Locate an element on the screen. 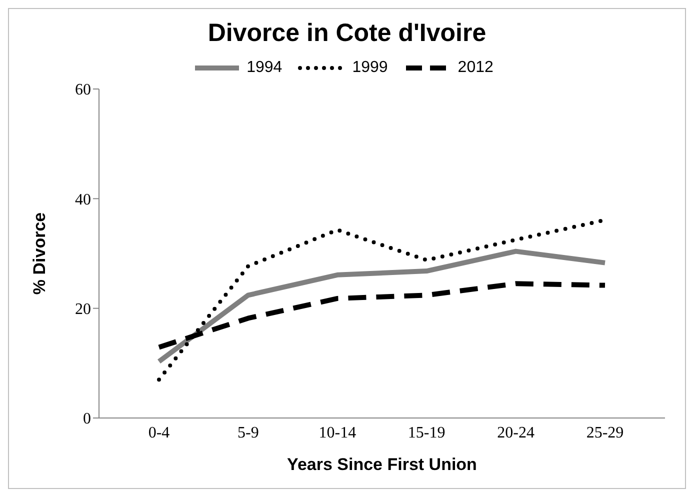  y-tick-label: 60 is located at coordinates (83, 90).